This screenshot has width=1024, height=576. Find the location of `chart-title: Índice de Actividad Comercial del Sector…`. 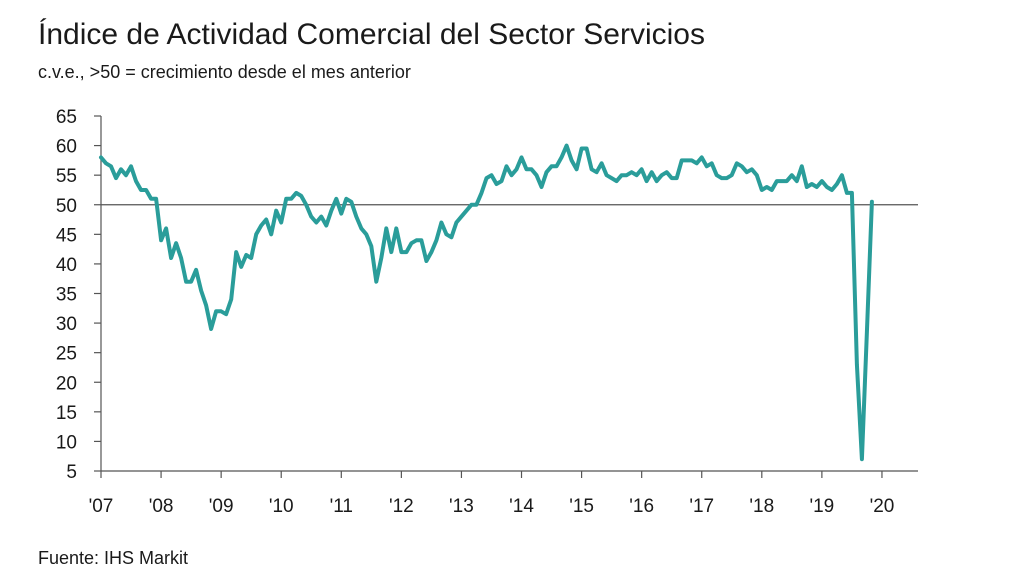

chart-title: Índice de Actividad Comercial del Sector… is located at coordinates (371, 34).